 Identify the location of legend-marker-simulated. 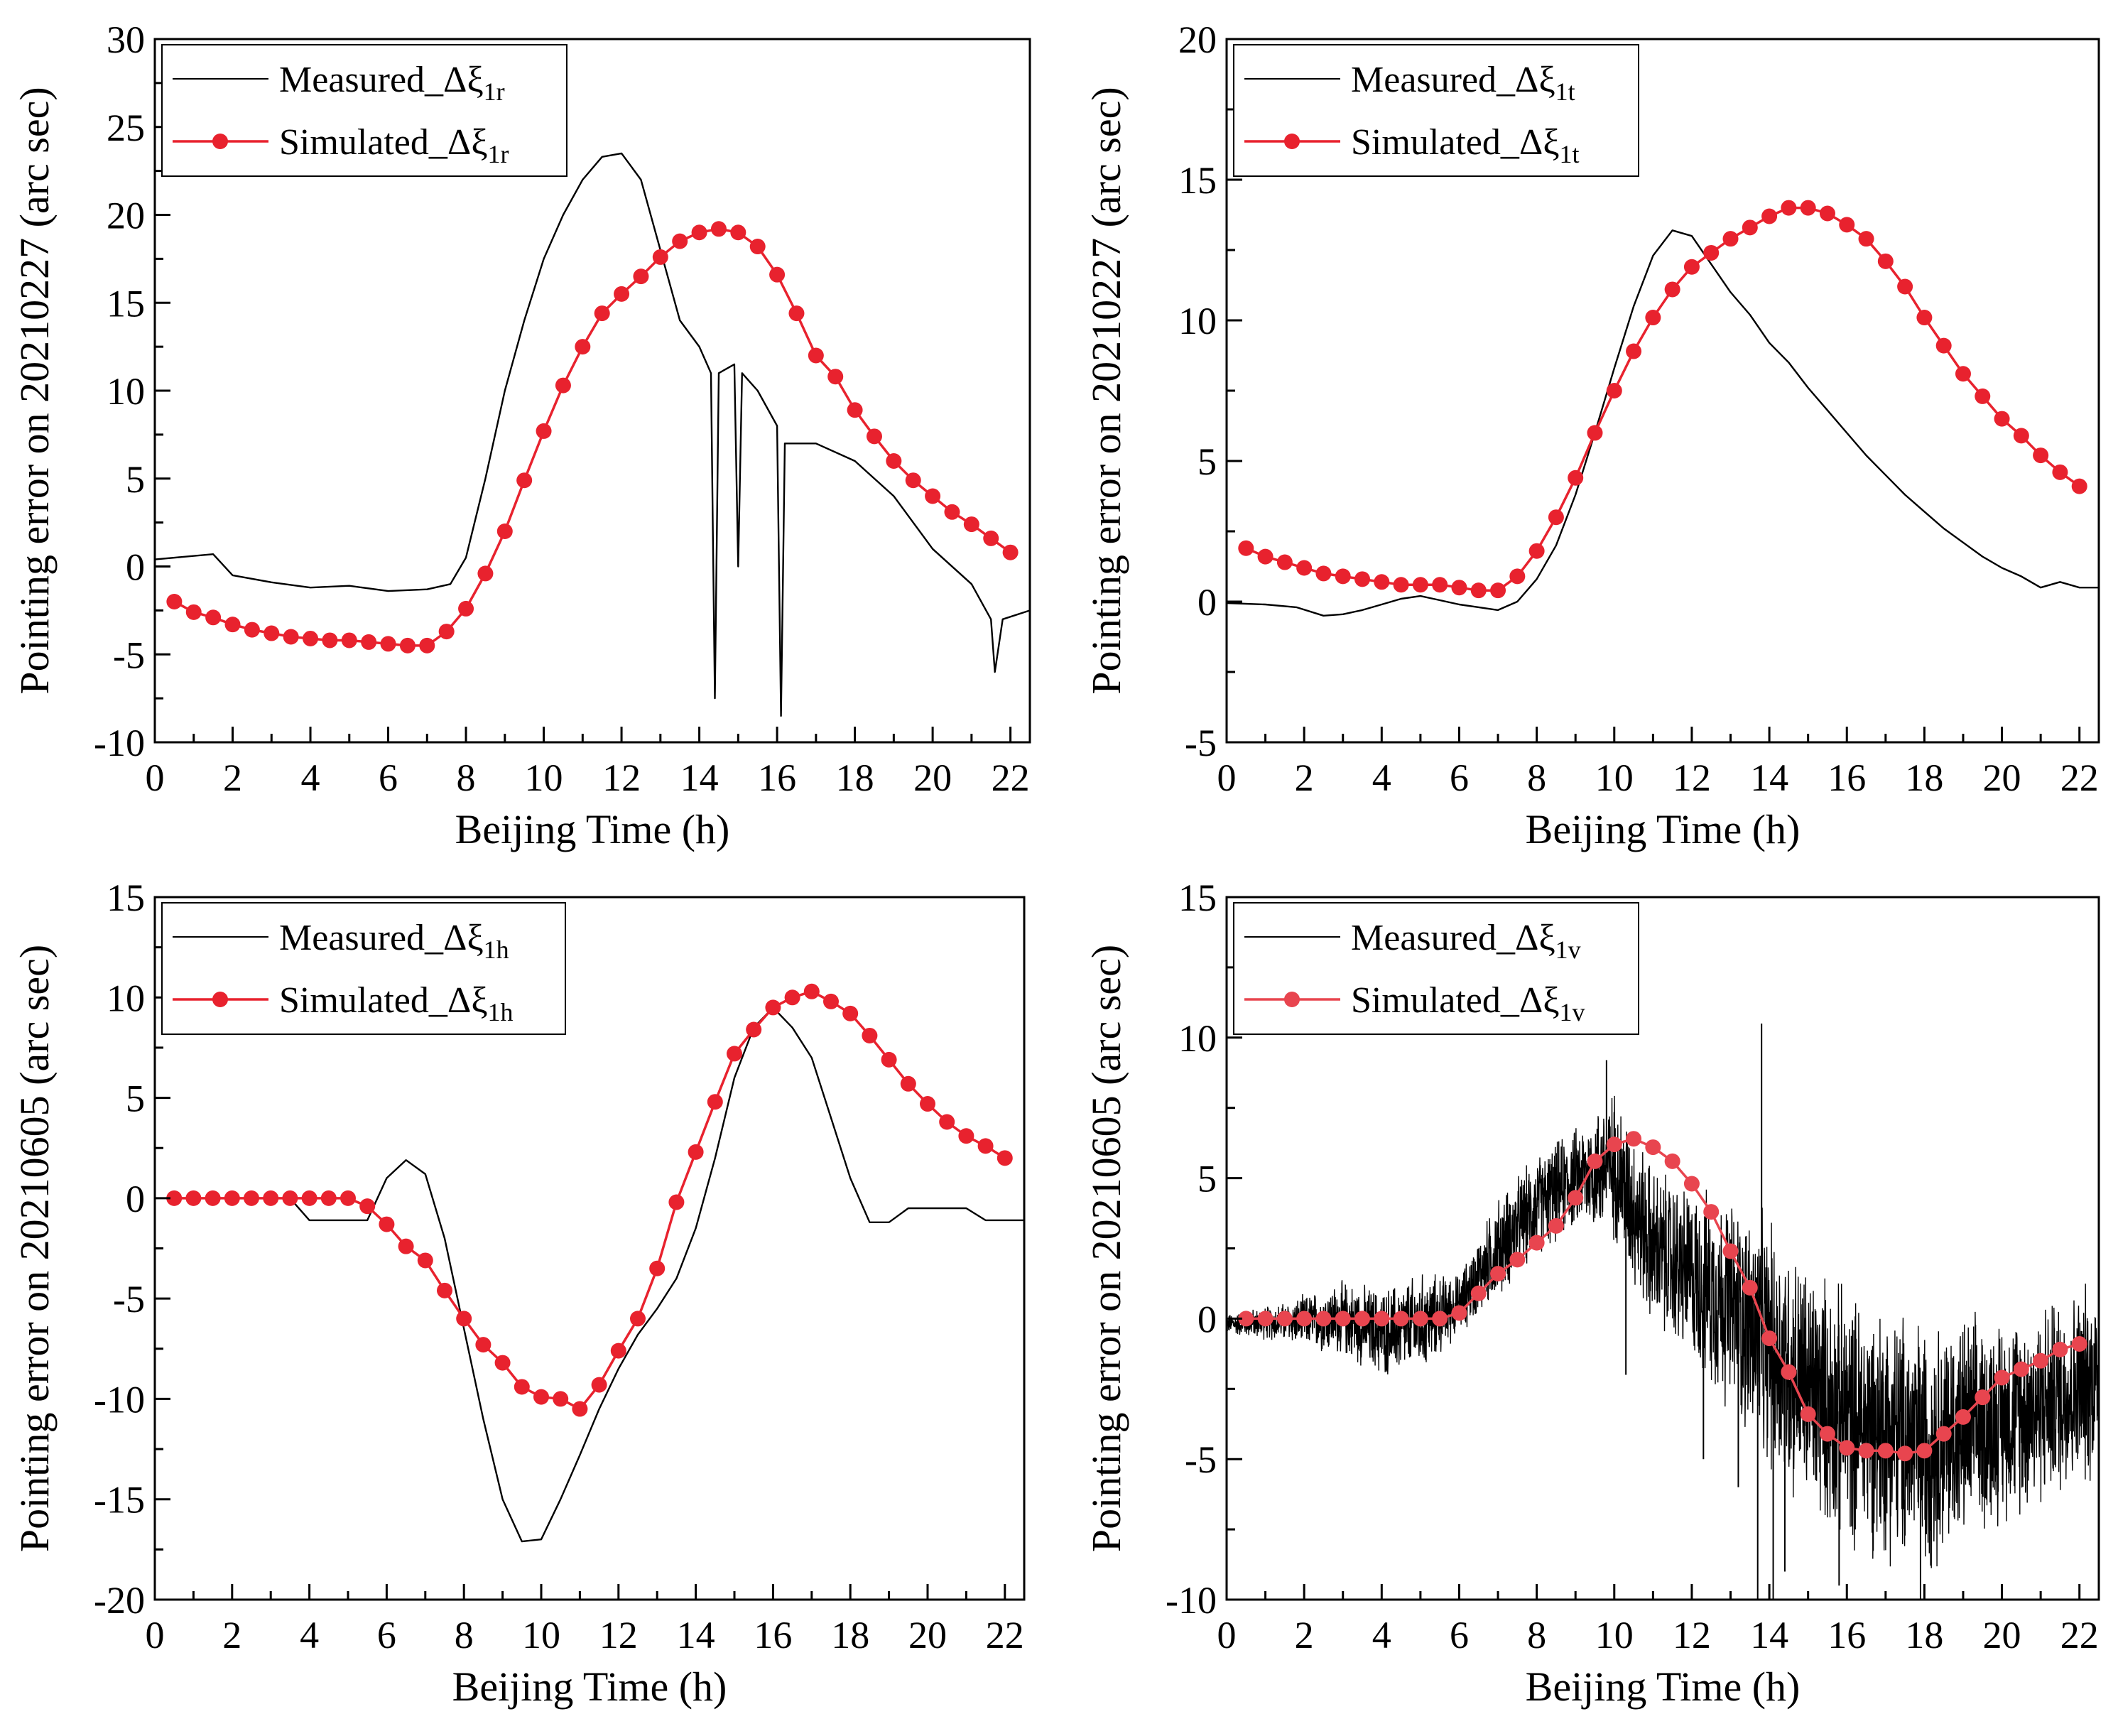
(220, 141).